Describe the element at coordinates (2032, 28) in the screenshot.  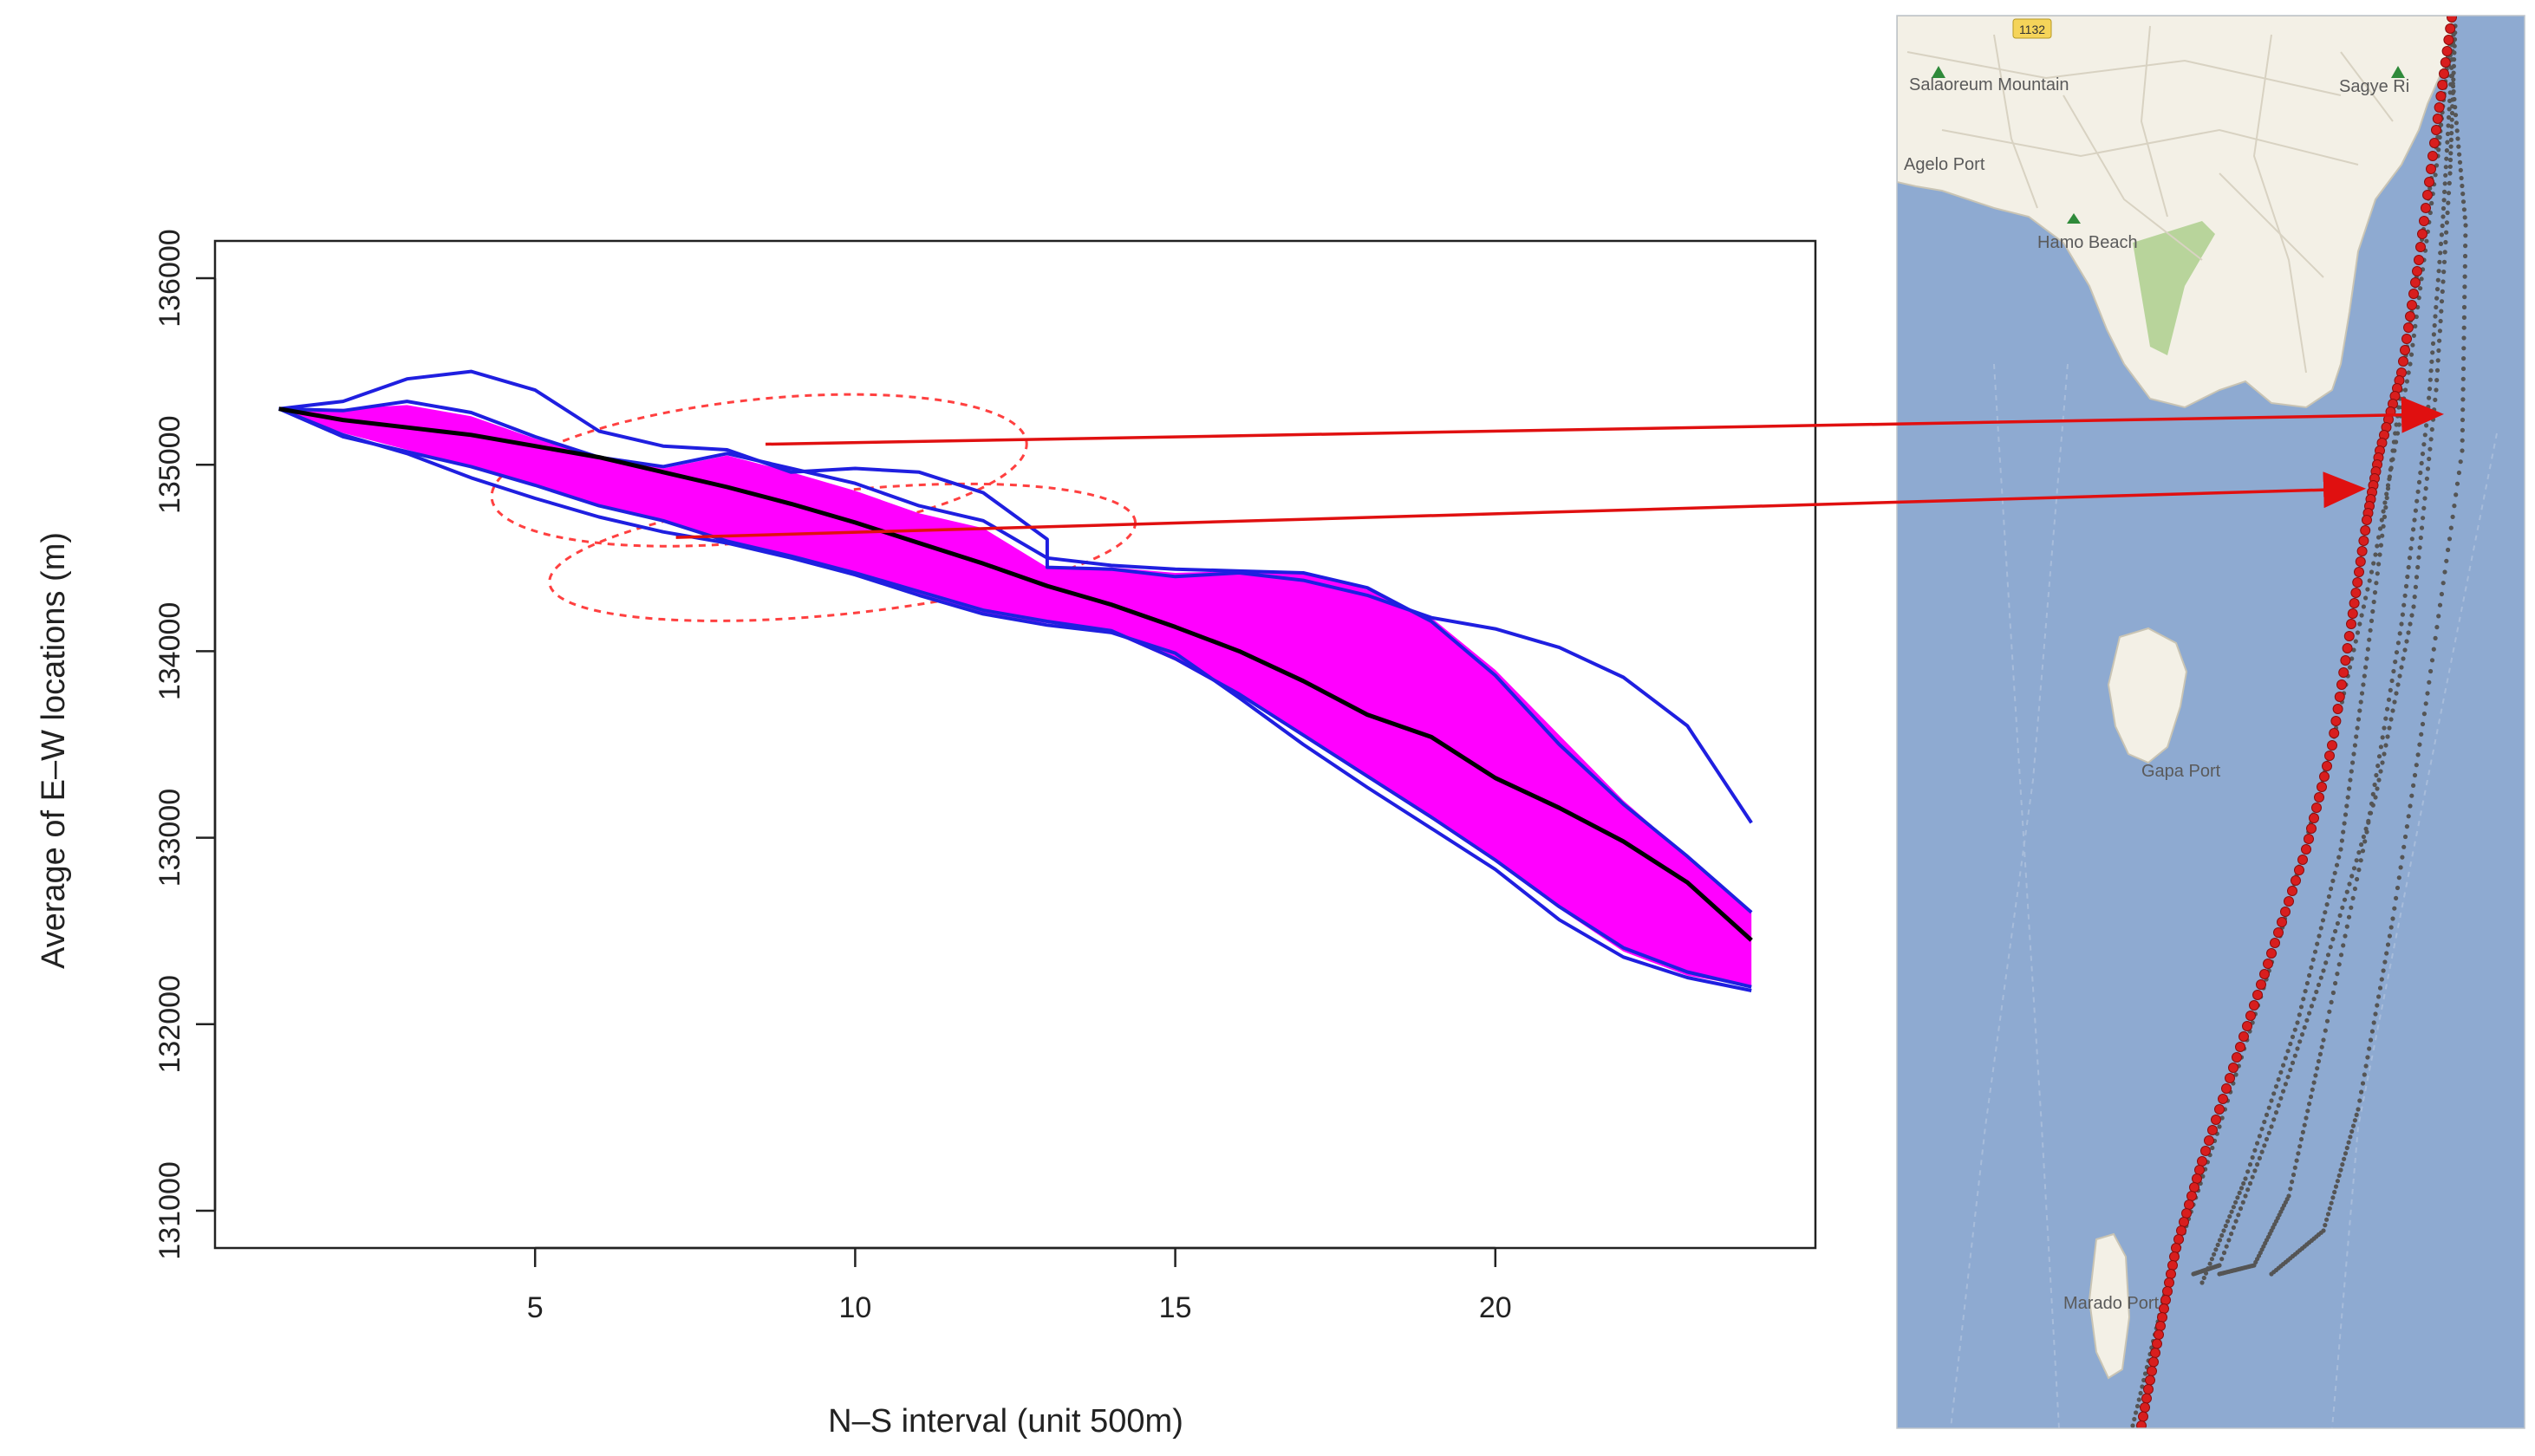
I see `map-road-badge` at that location.